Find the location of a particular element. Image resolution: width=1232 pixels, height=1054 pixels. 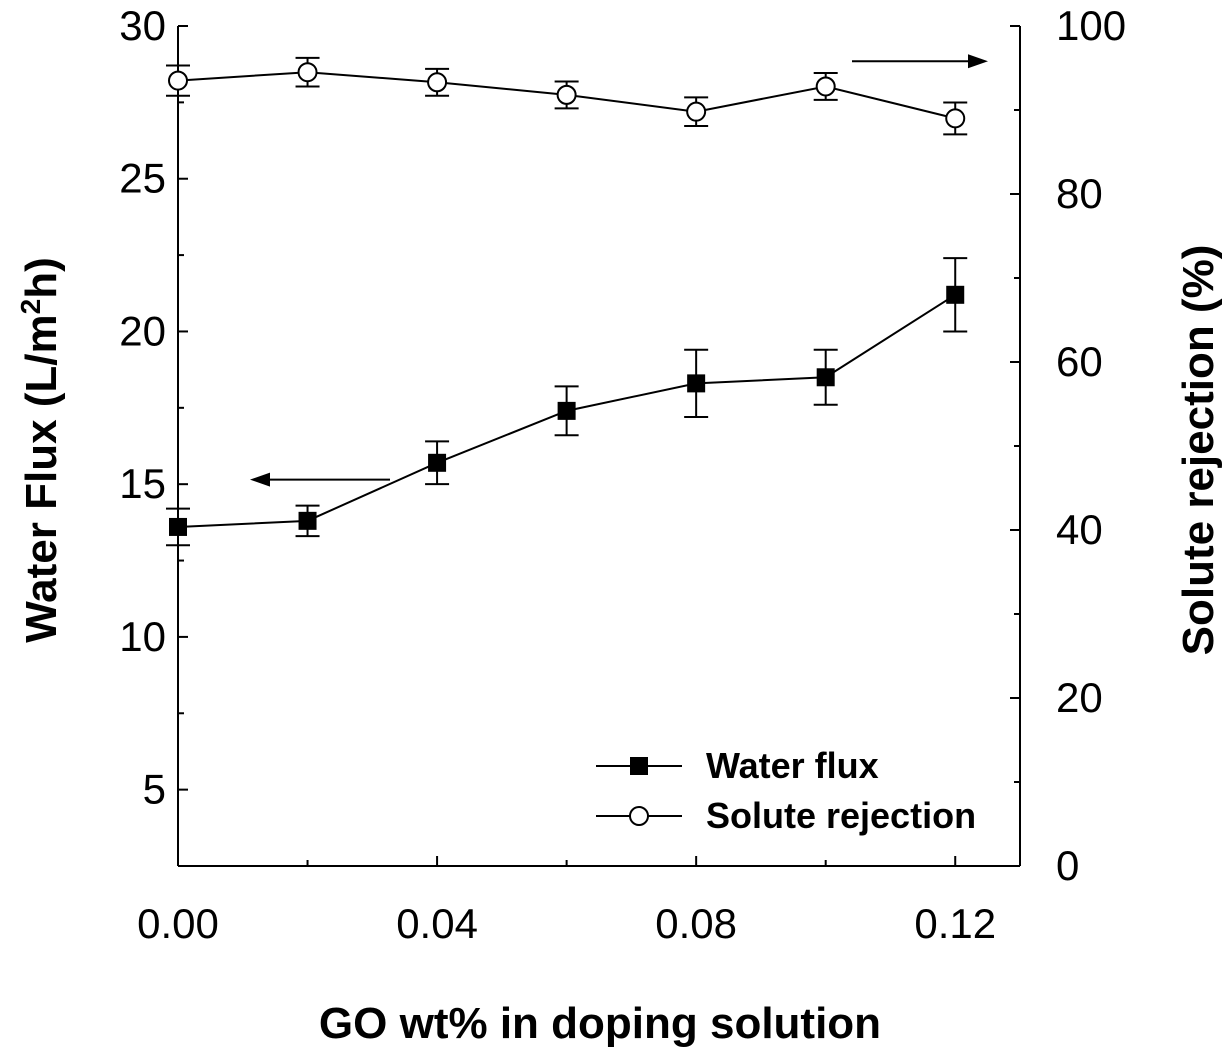

y2-tick-label: 100 is located at coordinates (1091, 25).